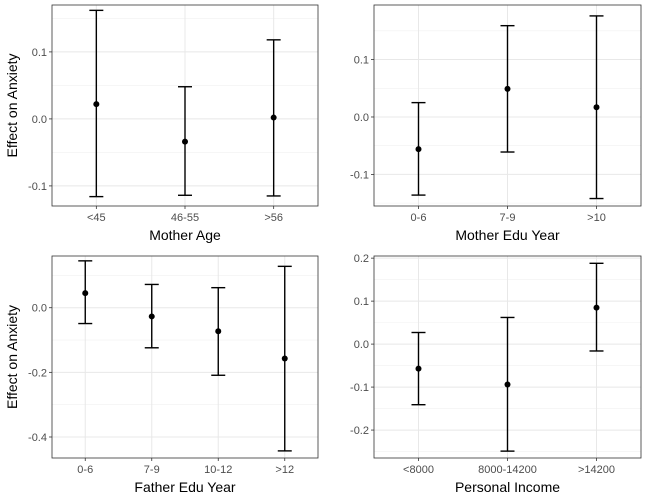  Describe the element at coordinates (37, 438) in the screenshot. I see `y-tick-label: -0.4` at that location.